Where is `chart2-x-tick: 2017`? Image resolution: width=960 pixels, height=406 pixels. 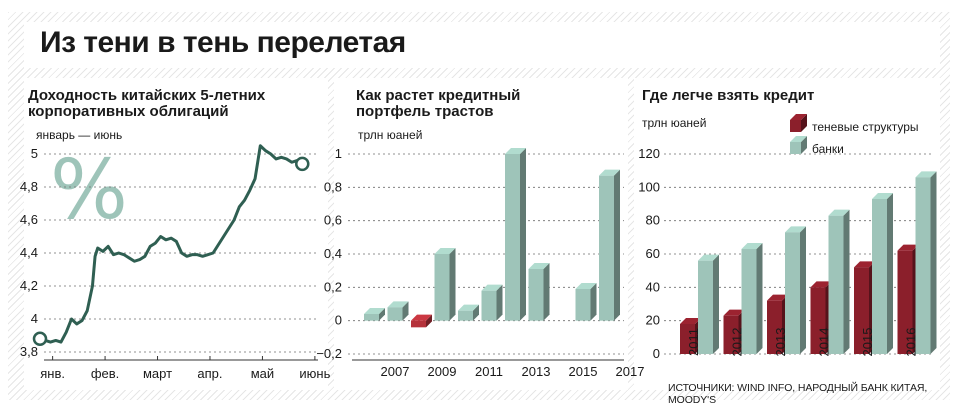 chart2-x-tick: 2017 is located at coordinates (630, 371).